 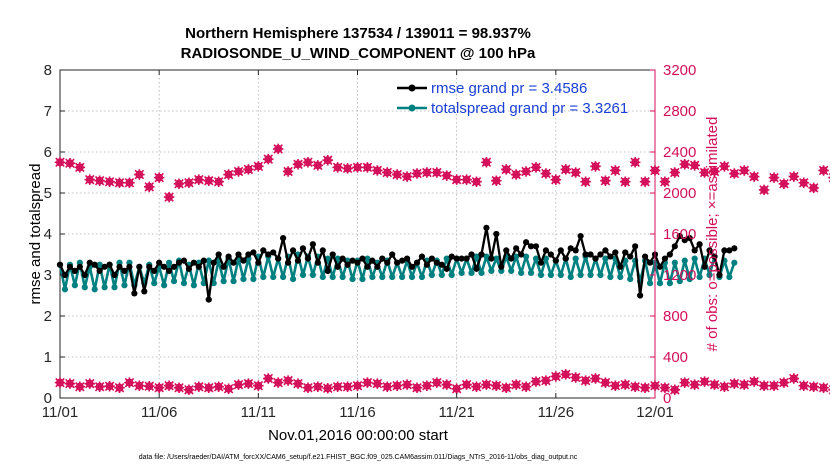 What do you see at coordinates (673, 234) in the screenshot?
I see `right-axis-ticks: 0 400 800 1200 1600 2000 2400 2800 3200` at bounding box center [673, 234].